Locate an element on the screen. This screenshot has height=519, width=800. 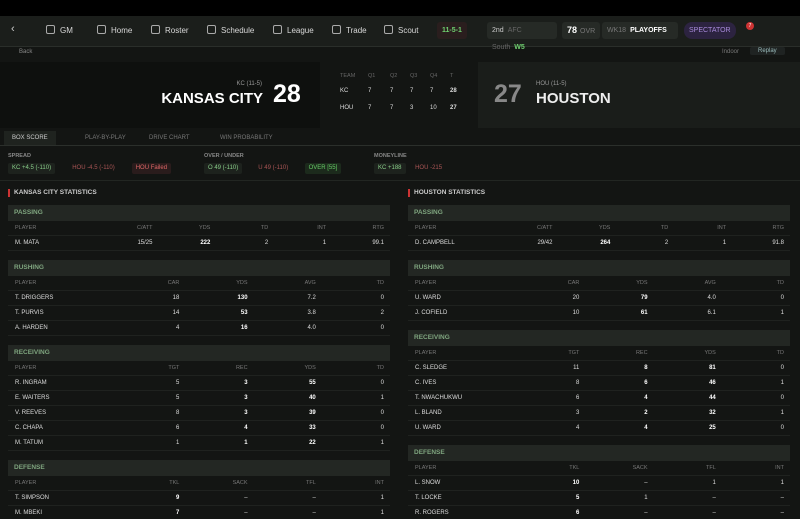
player-name: C. IVES is located at coordinates (426, 383).